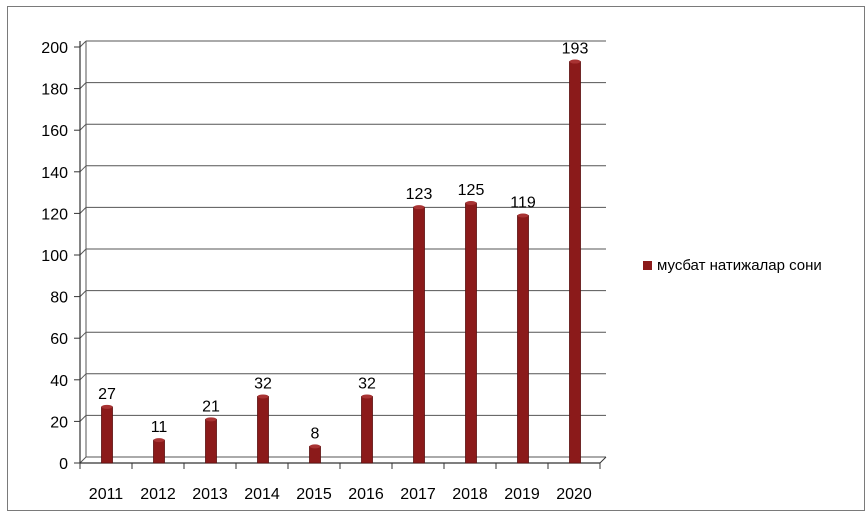  What do you see at coordinates (54, 173) in the screenshot?
I see `y-tick-label: 140` at bounding box center [54, 173].